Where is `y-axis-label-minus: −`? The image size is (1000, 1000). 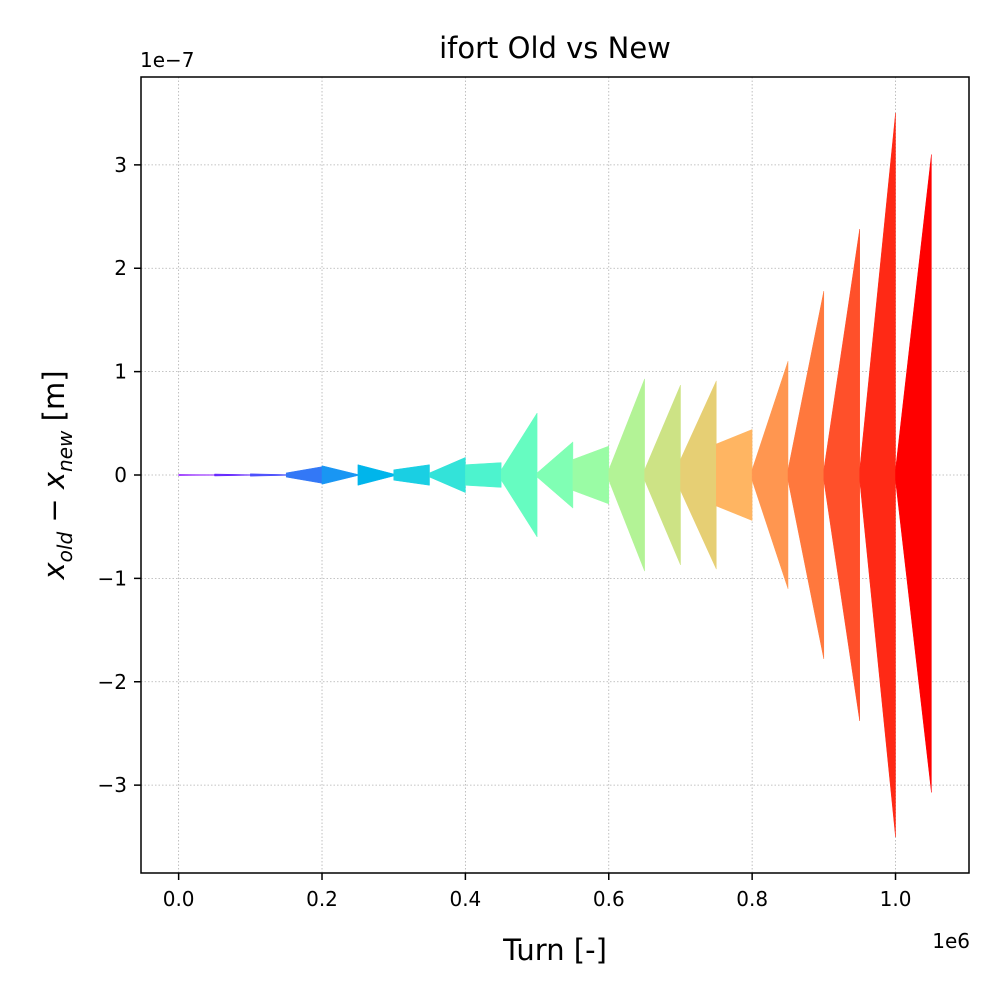 y-axis-label-minus: − is located at coordinates (54, 510).